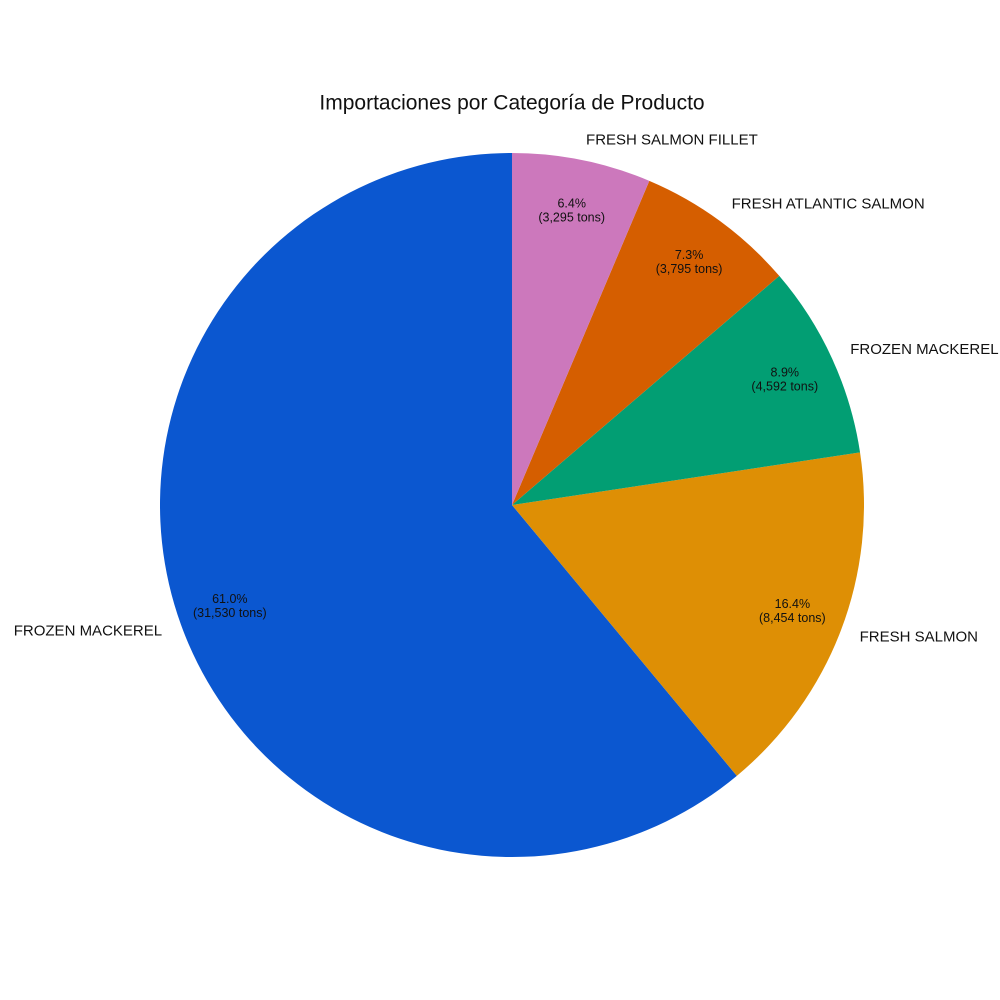 The width and height of the screenshot is (1000, 1000). What do you see at coordinates (689, 255) in the screenshot?
I see `percent-label: 7.3%` at bounding box center [689, 255].